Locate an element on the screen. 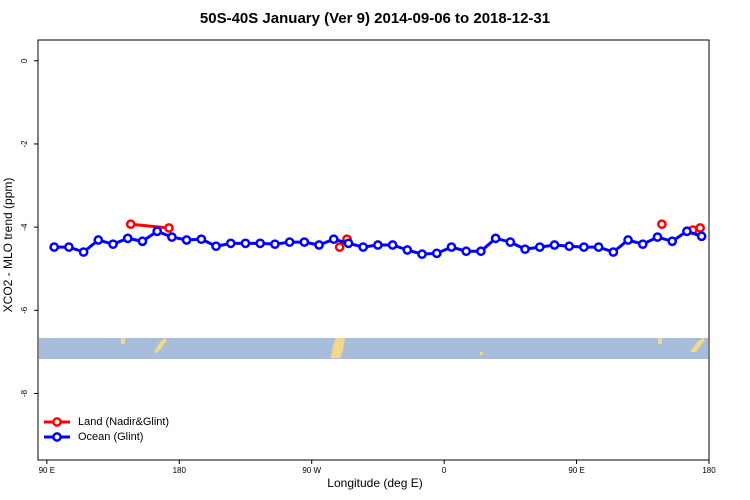 This screenshot has height=500, width=750. x-axis-title: Longitude (deg E) is located at coordinates (374, 483).